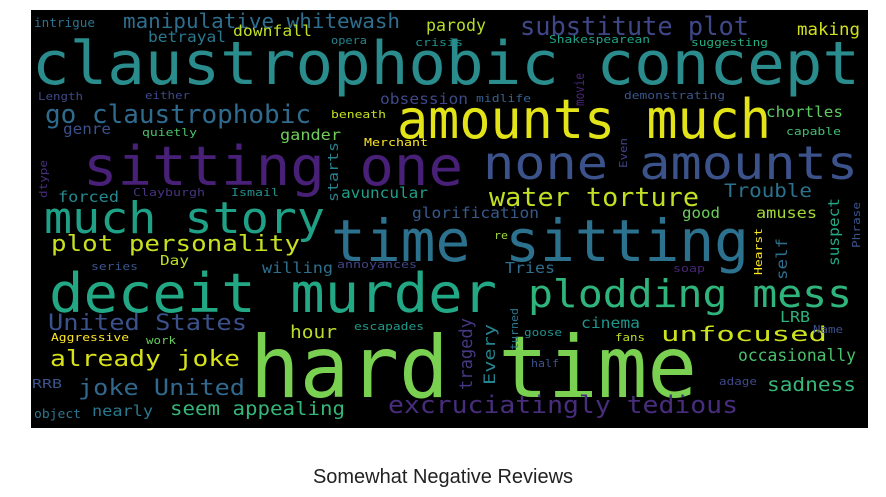 The image size is (886, 497). What do you see at coordinates (634, 27) in the screenshot?
I see `word: substitute plot` at bounding box center [634, 27].